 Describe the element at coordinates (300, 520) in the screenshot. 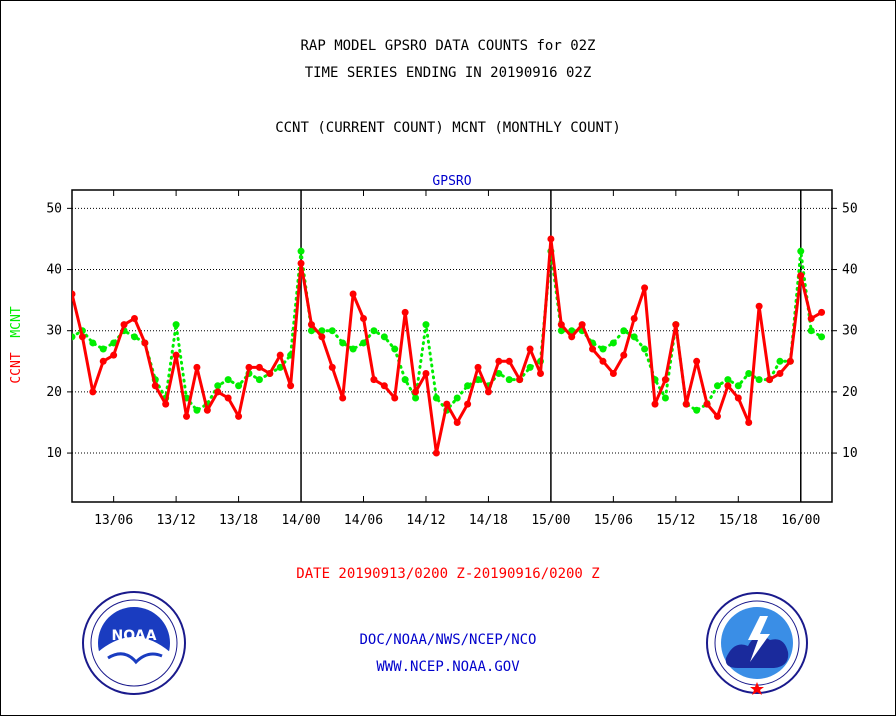

I see `x-tick-label: 14/00` at that location.